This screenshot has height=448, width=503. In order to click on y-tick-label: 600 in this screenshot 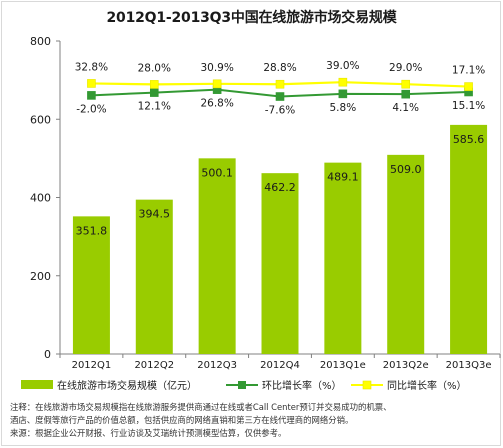, I will do `click(40, 119)`.